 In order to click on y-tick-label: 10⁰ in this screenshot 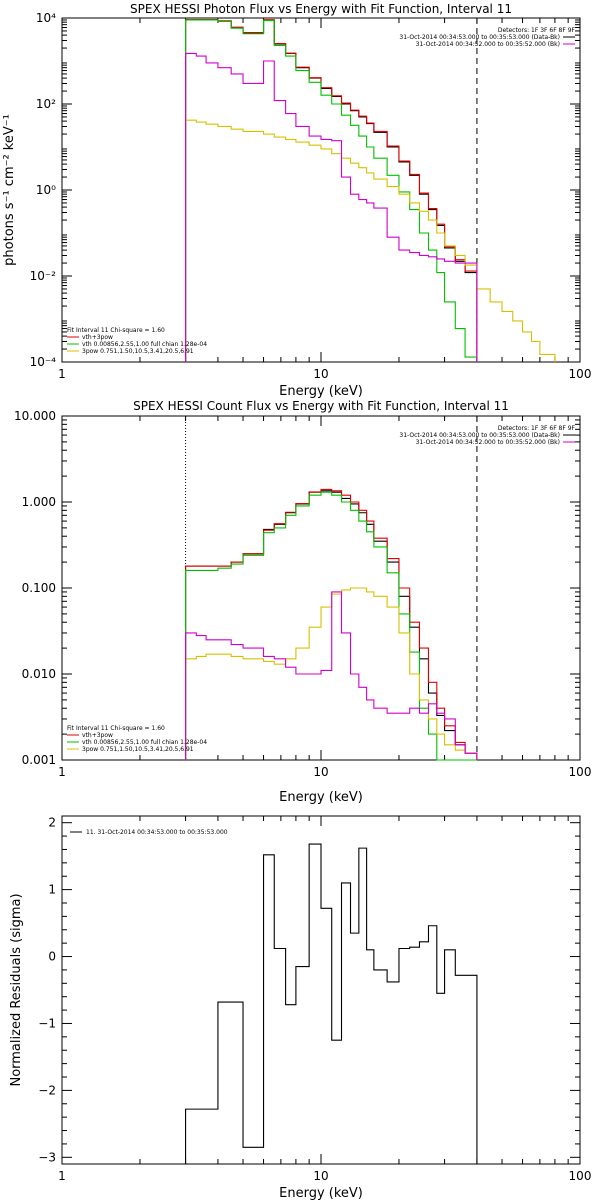, I will do `click(46, 190)`.